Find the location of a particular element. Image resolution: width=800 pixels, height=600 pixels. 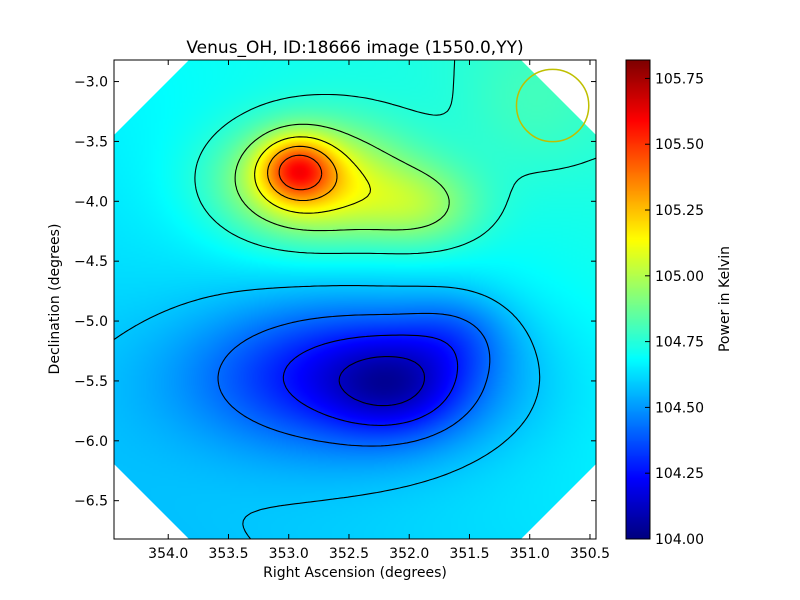

colorbar-tick-label: 104.25 is located at coordinates (679, 474).